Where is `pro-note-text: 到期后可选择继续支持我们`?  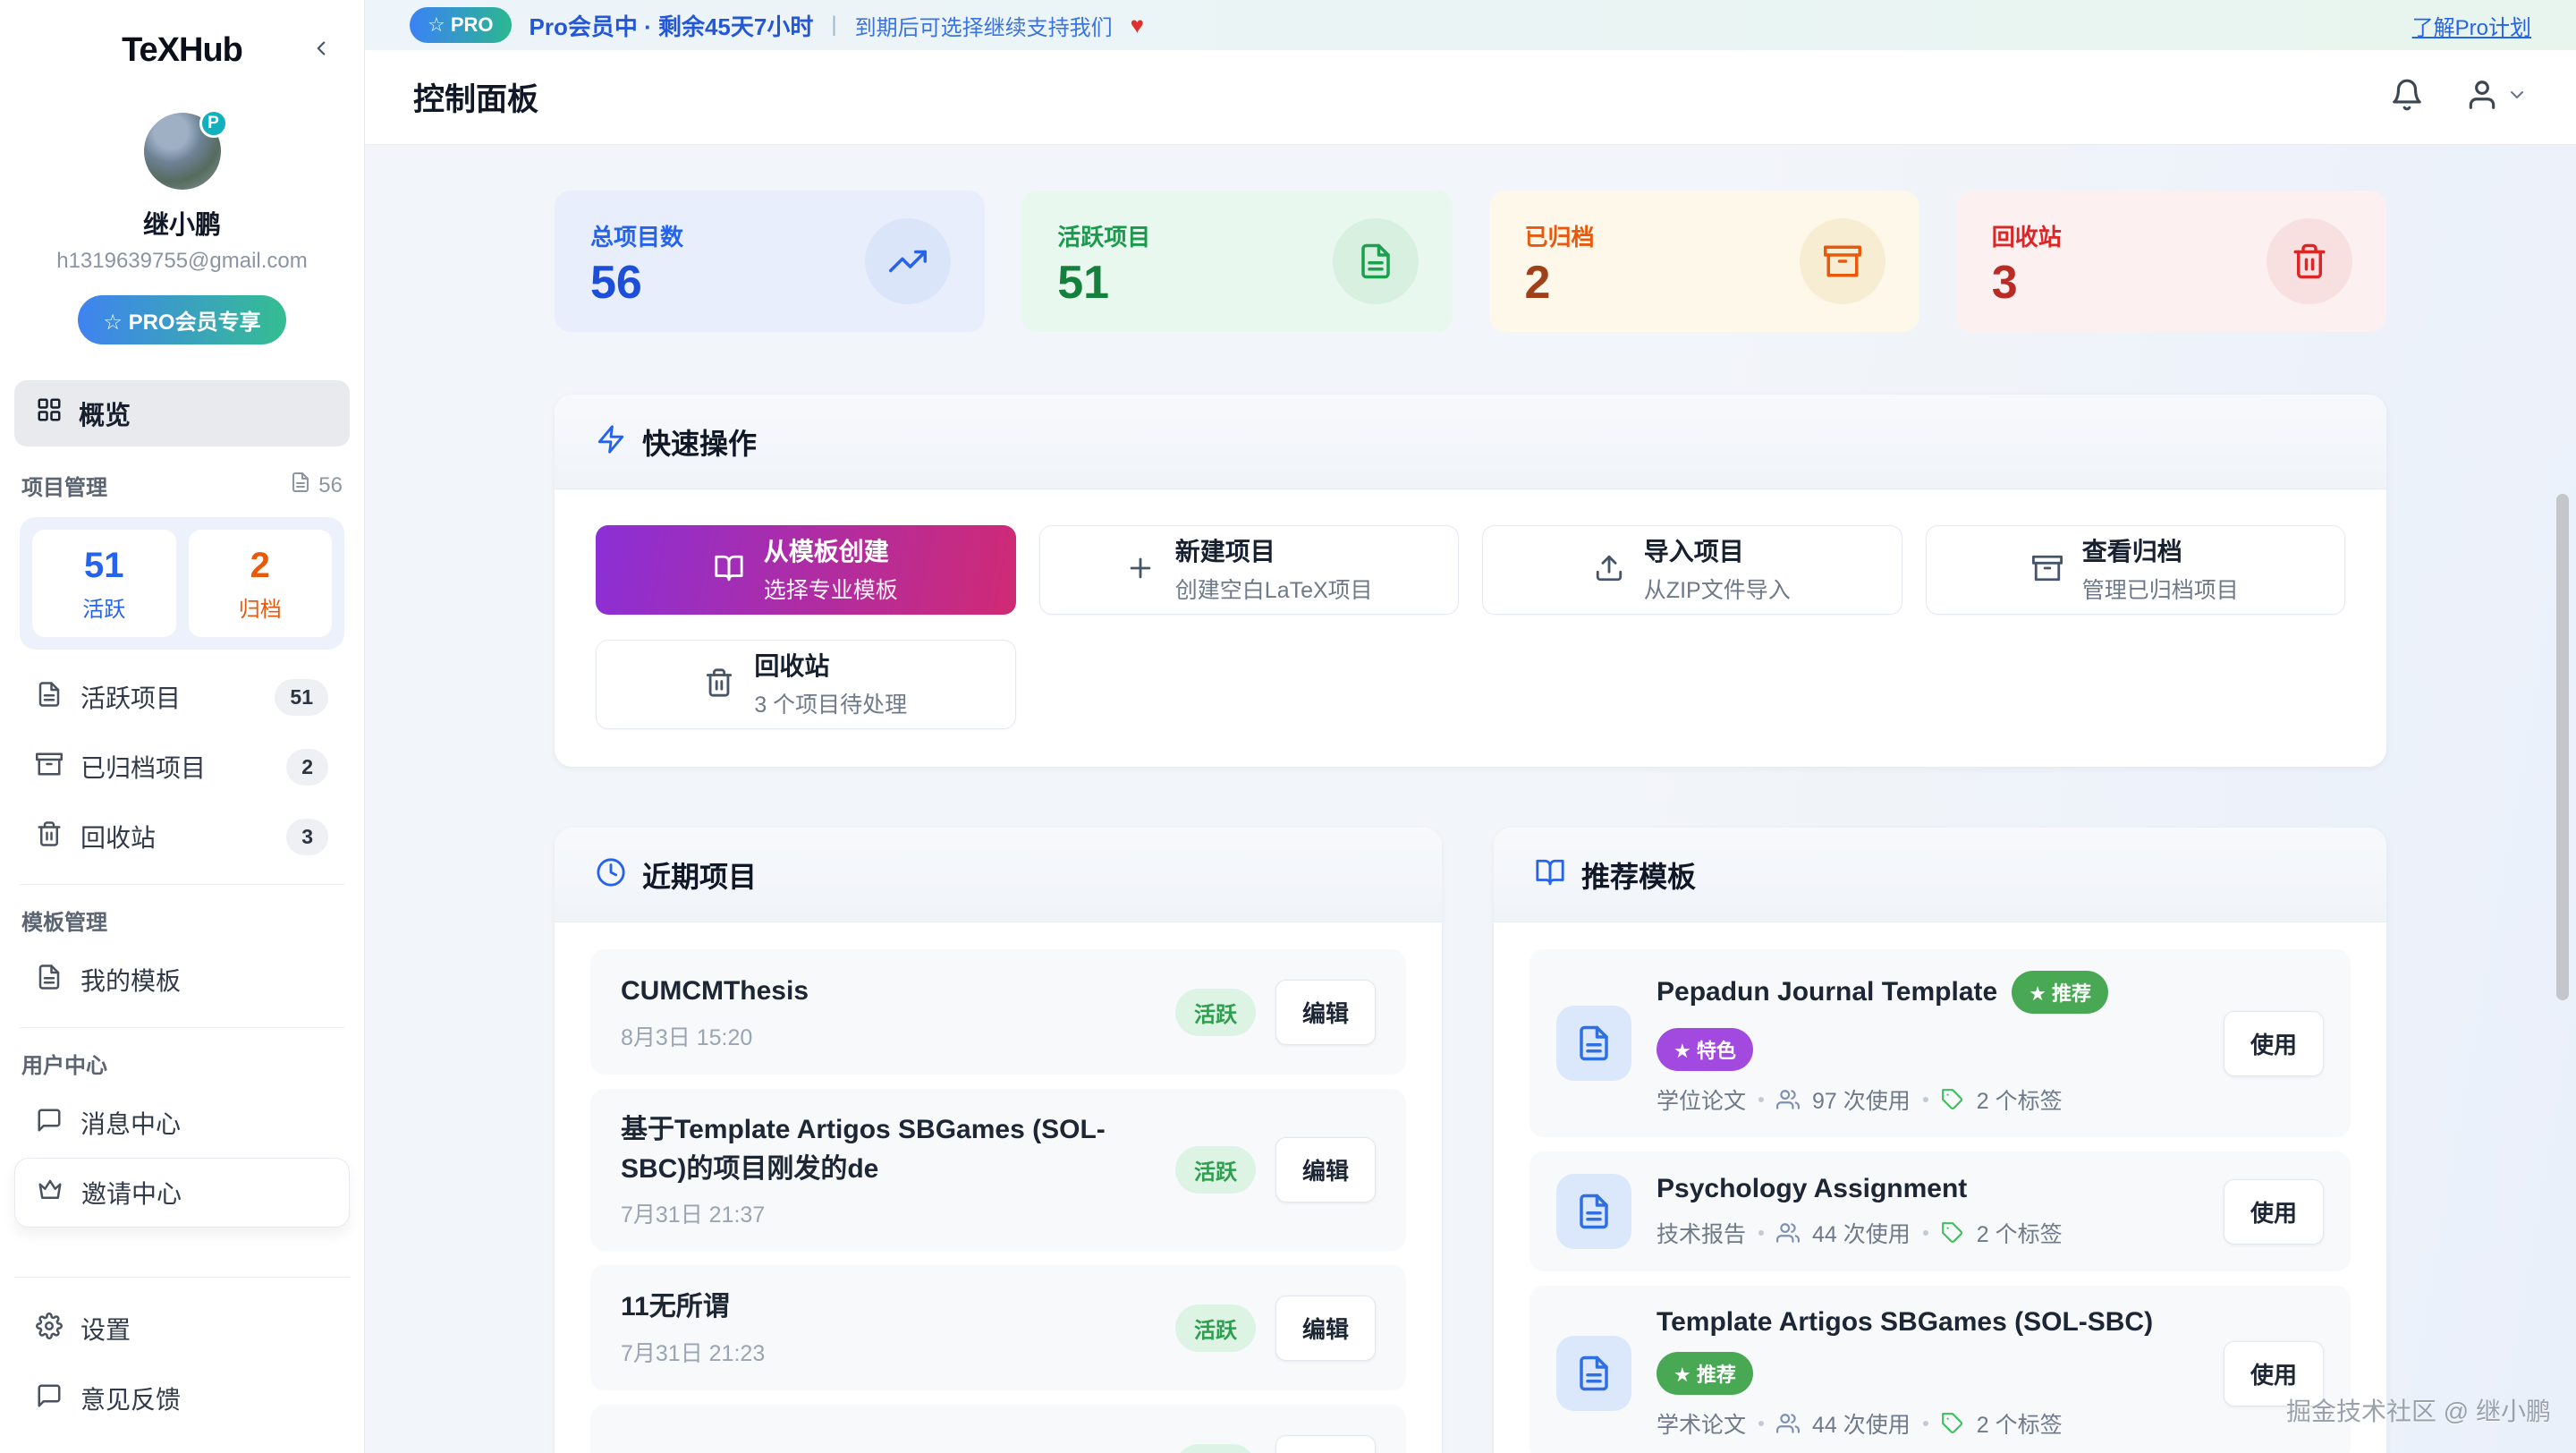 pro-note-text: 到期后可选择继续支持我们 is located at coordinates (983, 27).